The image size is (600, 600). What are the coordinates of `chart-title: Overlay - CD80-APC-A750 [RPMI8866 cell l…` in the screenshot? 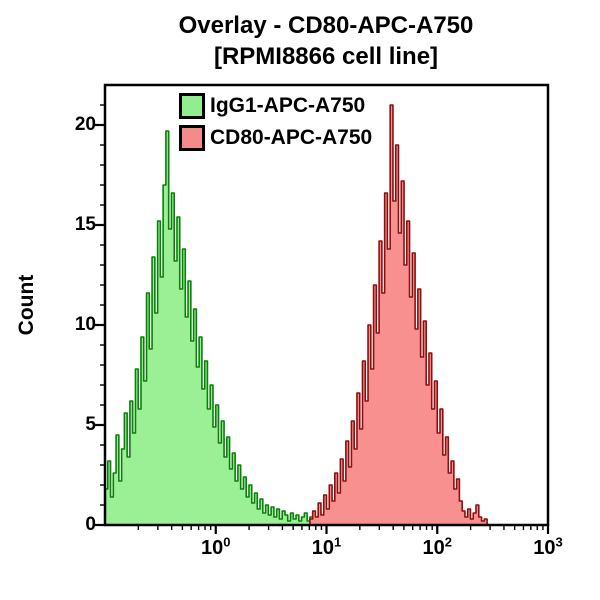 It's located at (326, 41).